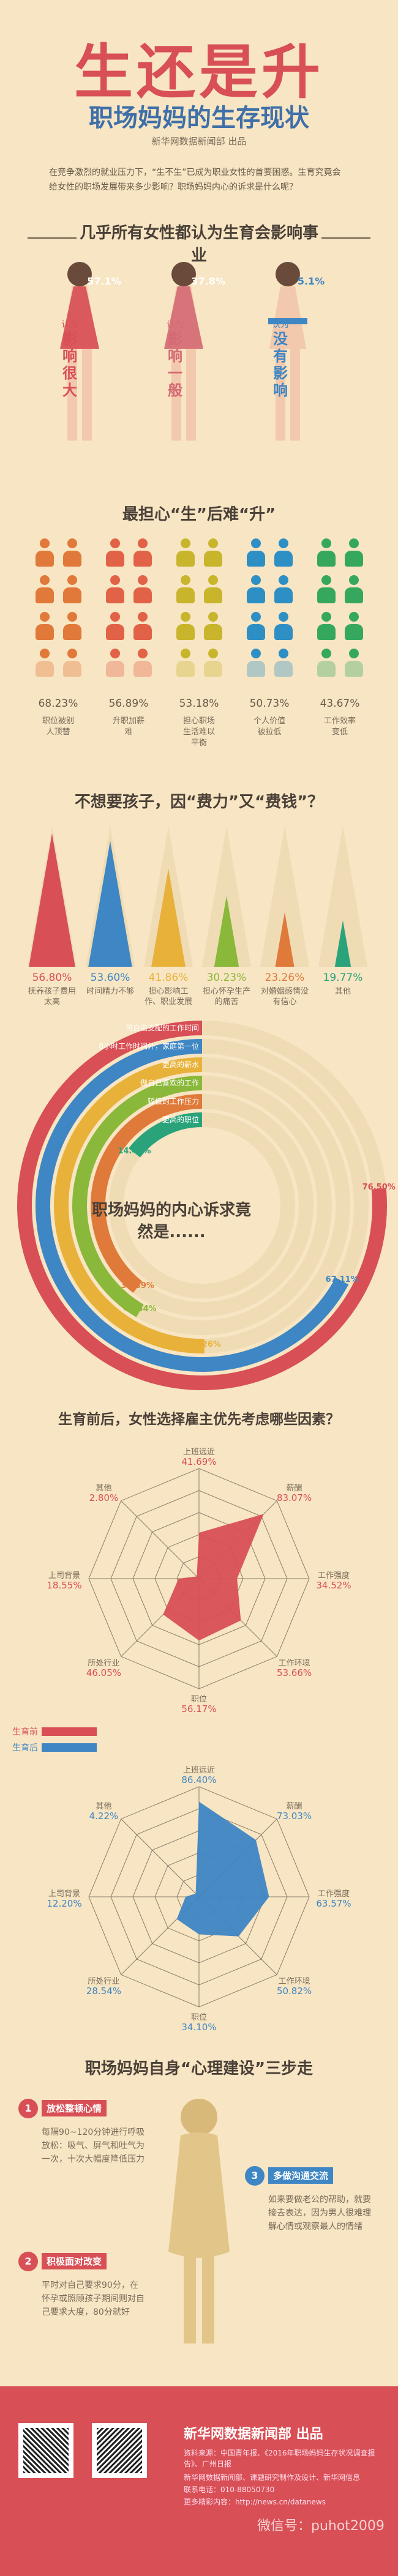 Image resolution: width=398 pixels, height=2576 pixels. What do you see at coordinates (104, 1991) in the screenshot?
I see `radar-pct-5: 28.54%` at bounding box center [104, 1991].